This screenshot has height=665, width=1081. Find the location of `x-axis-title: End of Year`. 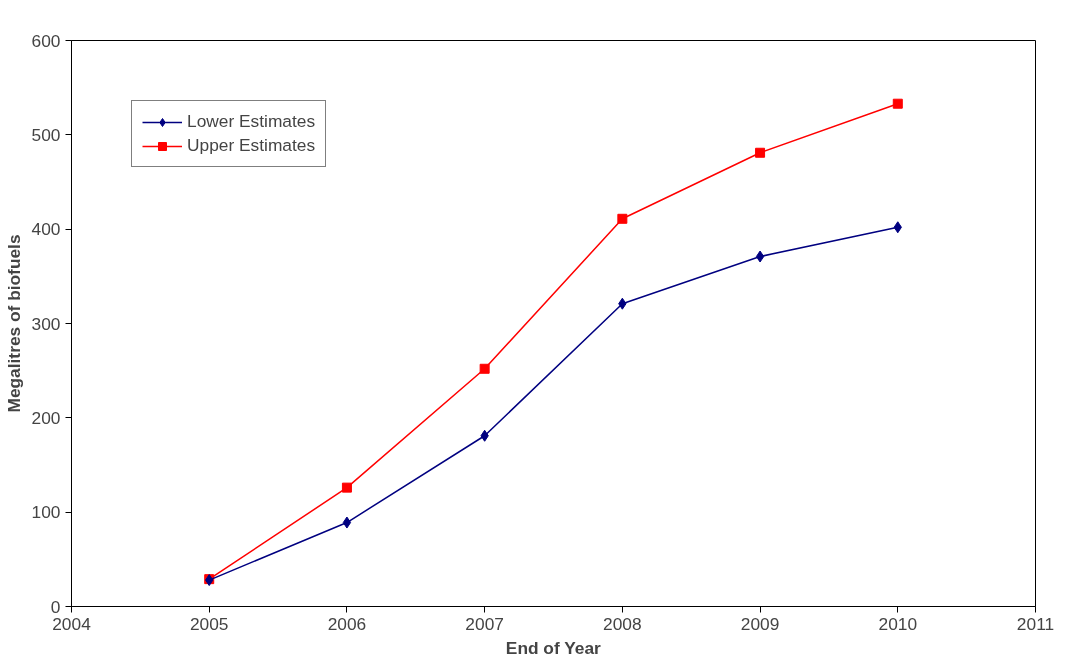

x-axis-title: End of Year is located at coordinates (553, 647).